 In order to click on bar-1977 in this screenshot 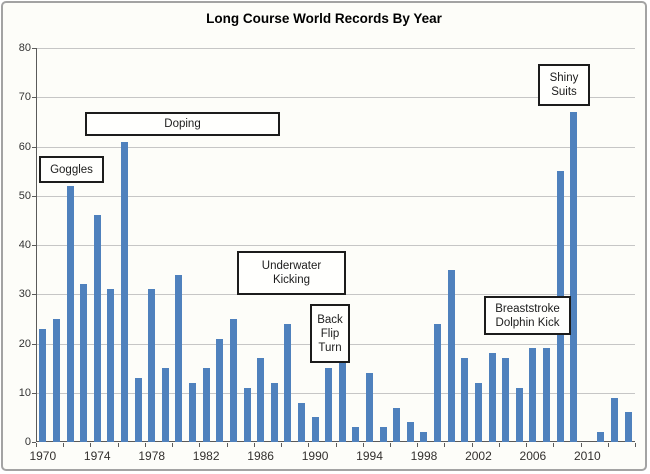, I will do `click(138, 409)`.